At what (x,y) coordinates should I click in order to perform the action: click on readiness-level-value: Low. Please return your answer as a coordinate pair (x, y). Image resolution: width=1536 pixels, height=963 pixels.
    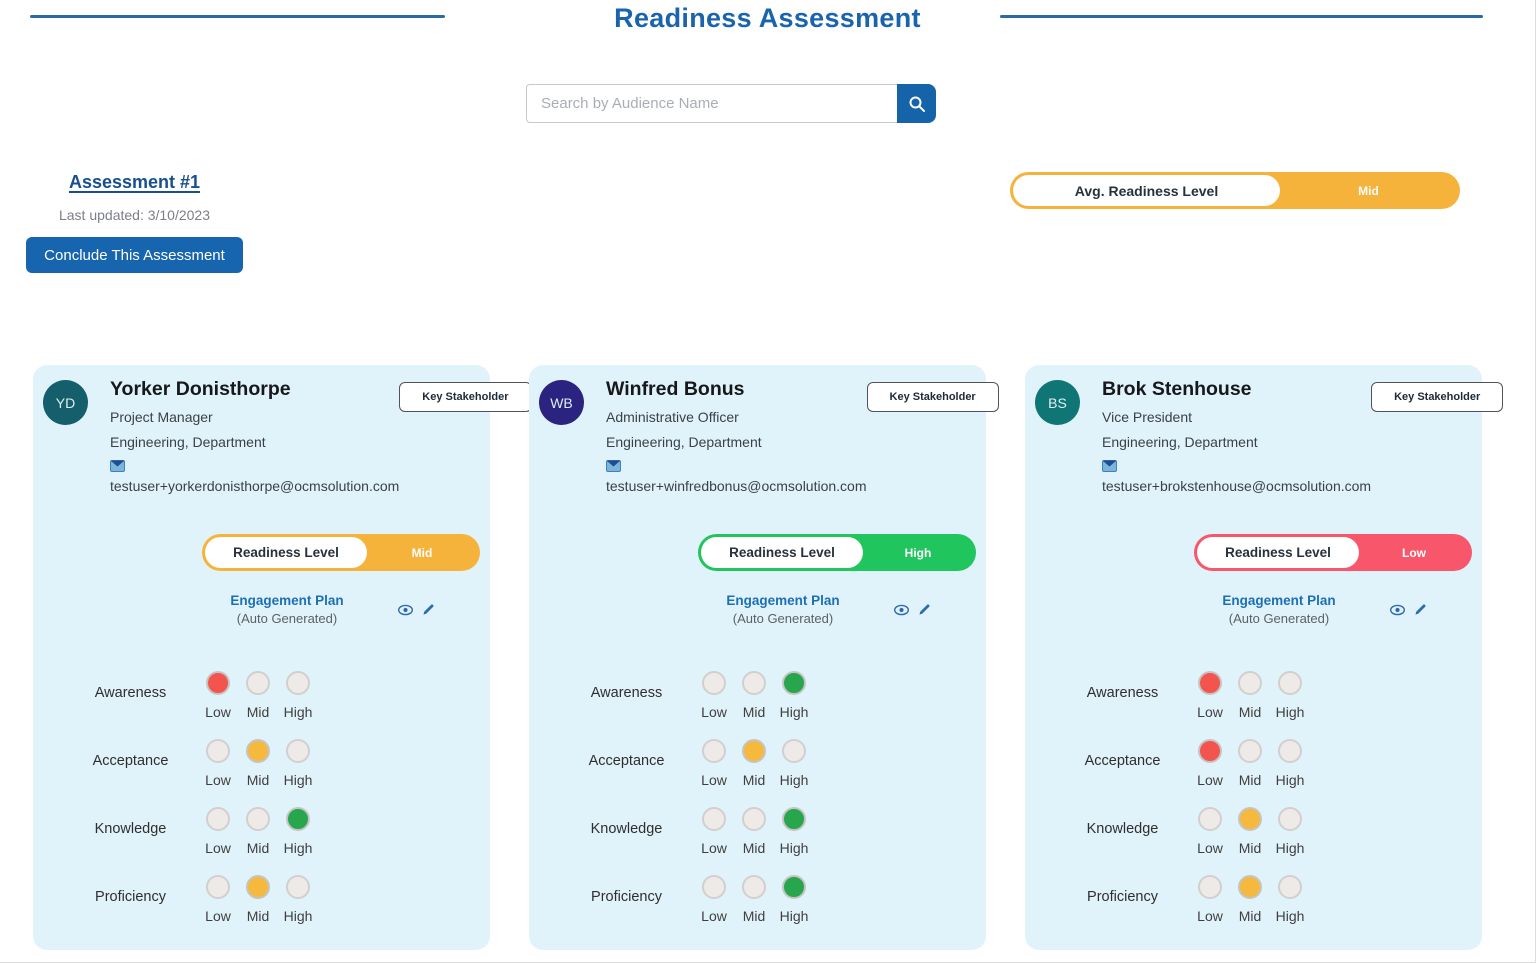
    Looking at the image, I should click on (1414, 552).